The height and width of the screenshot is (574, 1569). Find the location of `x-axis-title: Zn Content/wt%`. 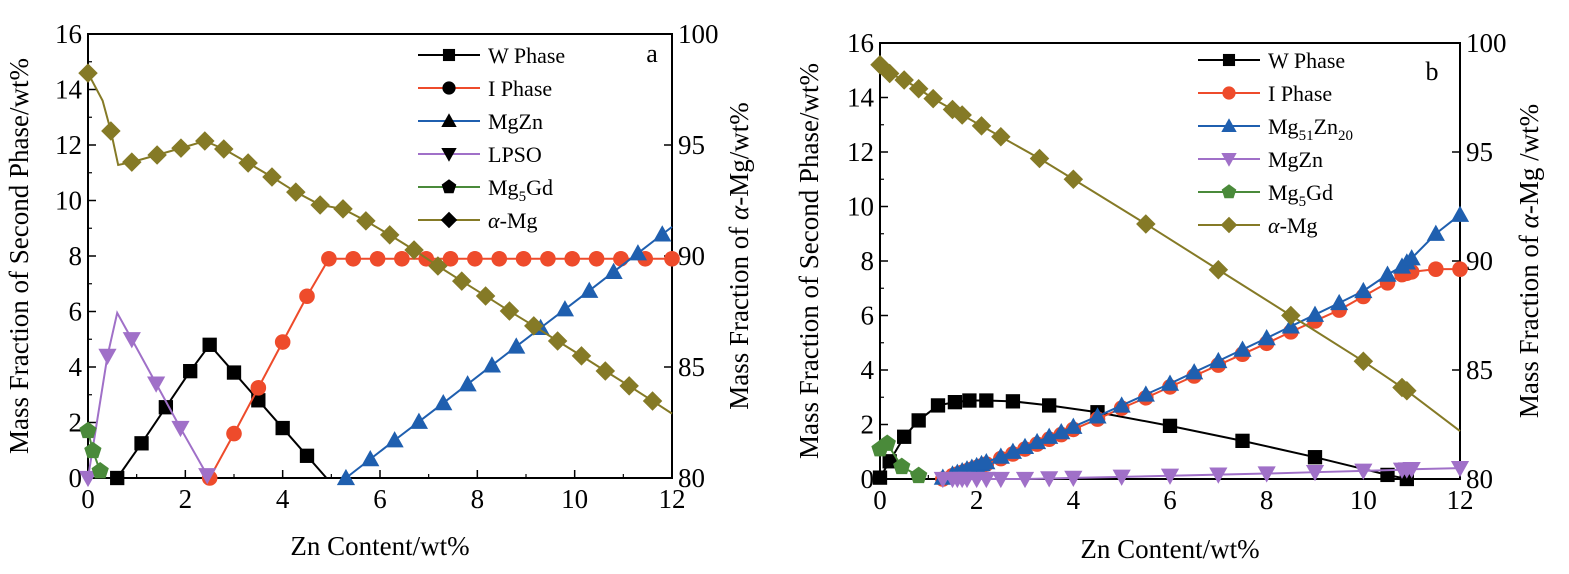

x-axis-title: Zn Content/wt% is located at coordinates (379, 546).